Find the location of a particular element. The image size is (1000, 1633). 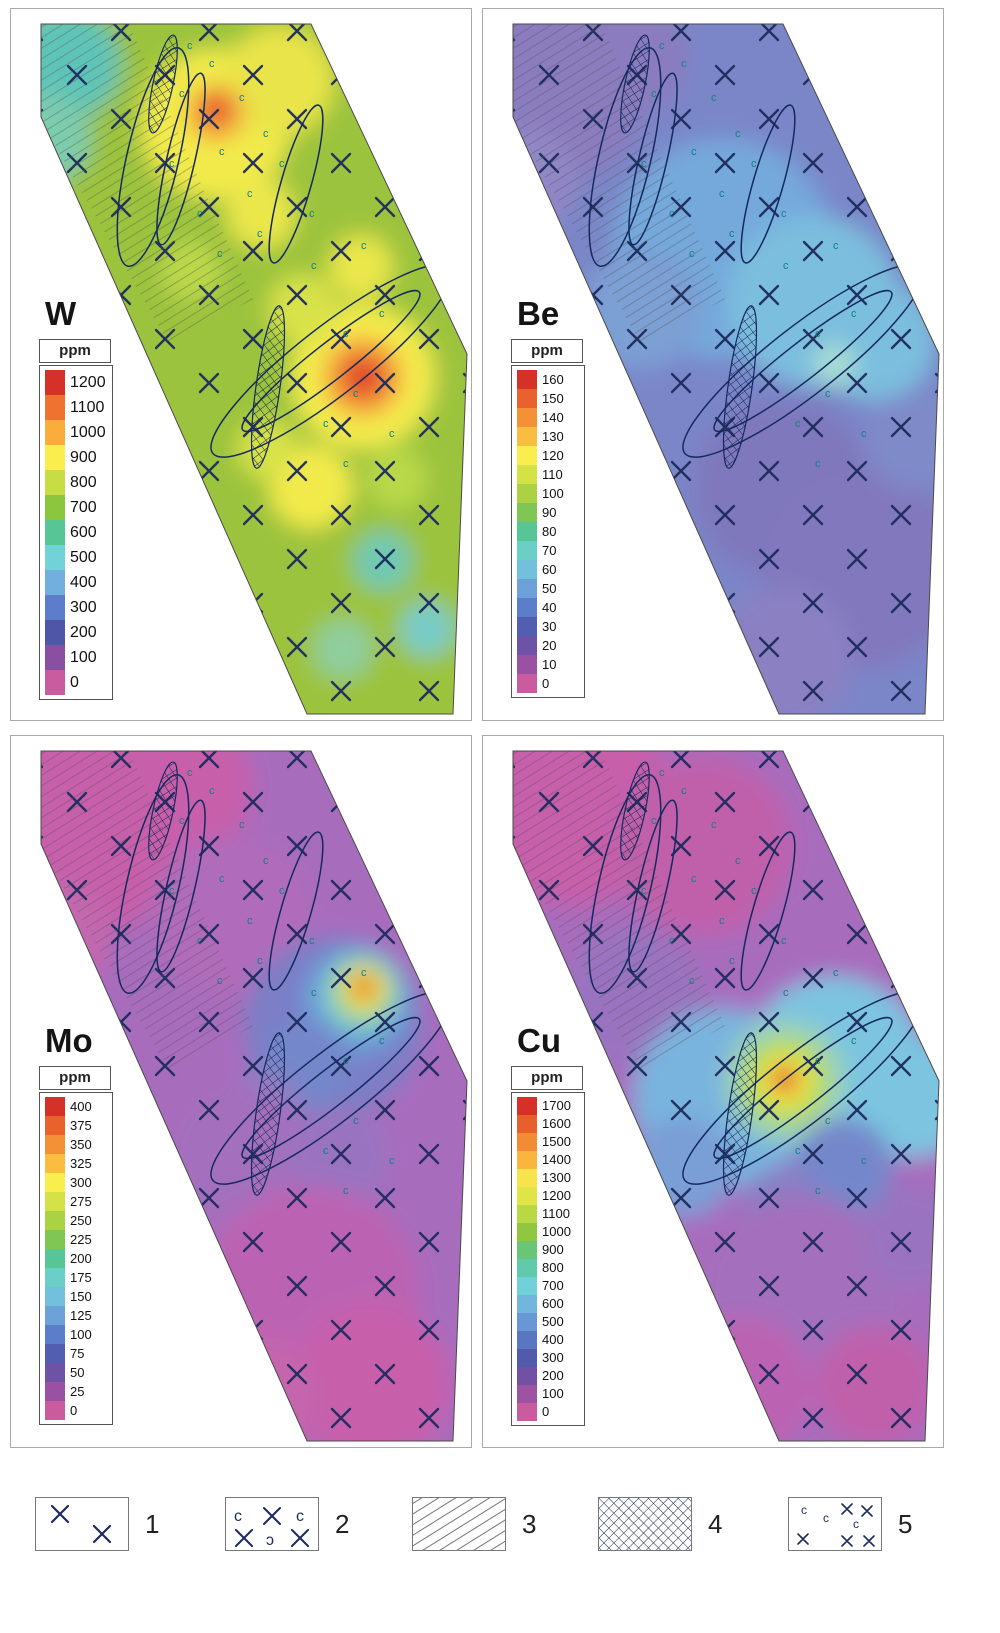

scale-tick-value: 500 is located at coordinates (553, 1321).